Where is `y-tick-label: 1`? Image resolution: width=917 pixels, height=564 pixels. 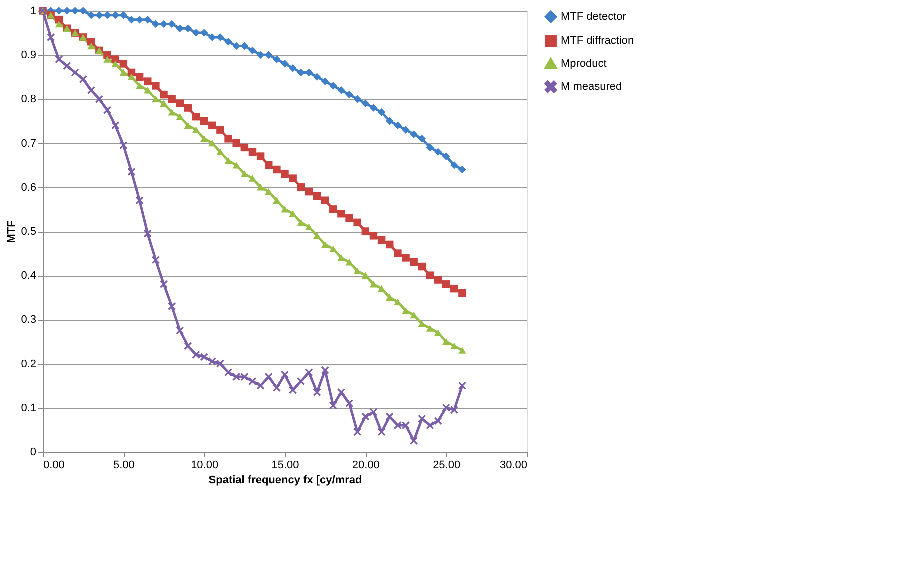
y-tick-label: 1 is located at coordinates (33, 12).